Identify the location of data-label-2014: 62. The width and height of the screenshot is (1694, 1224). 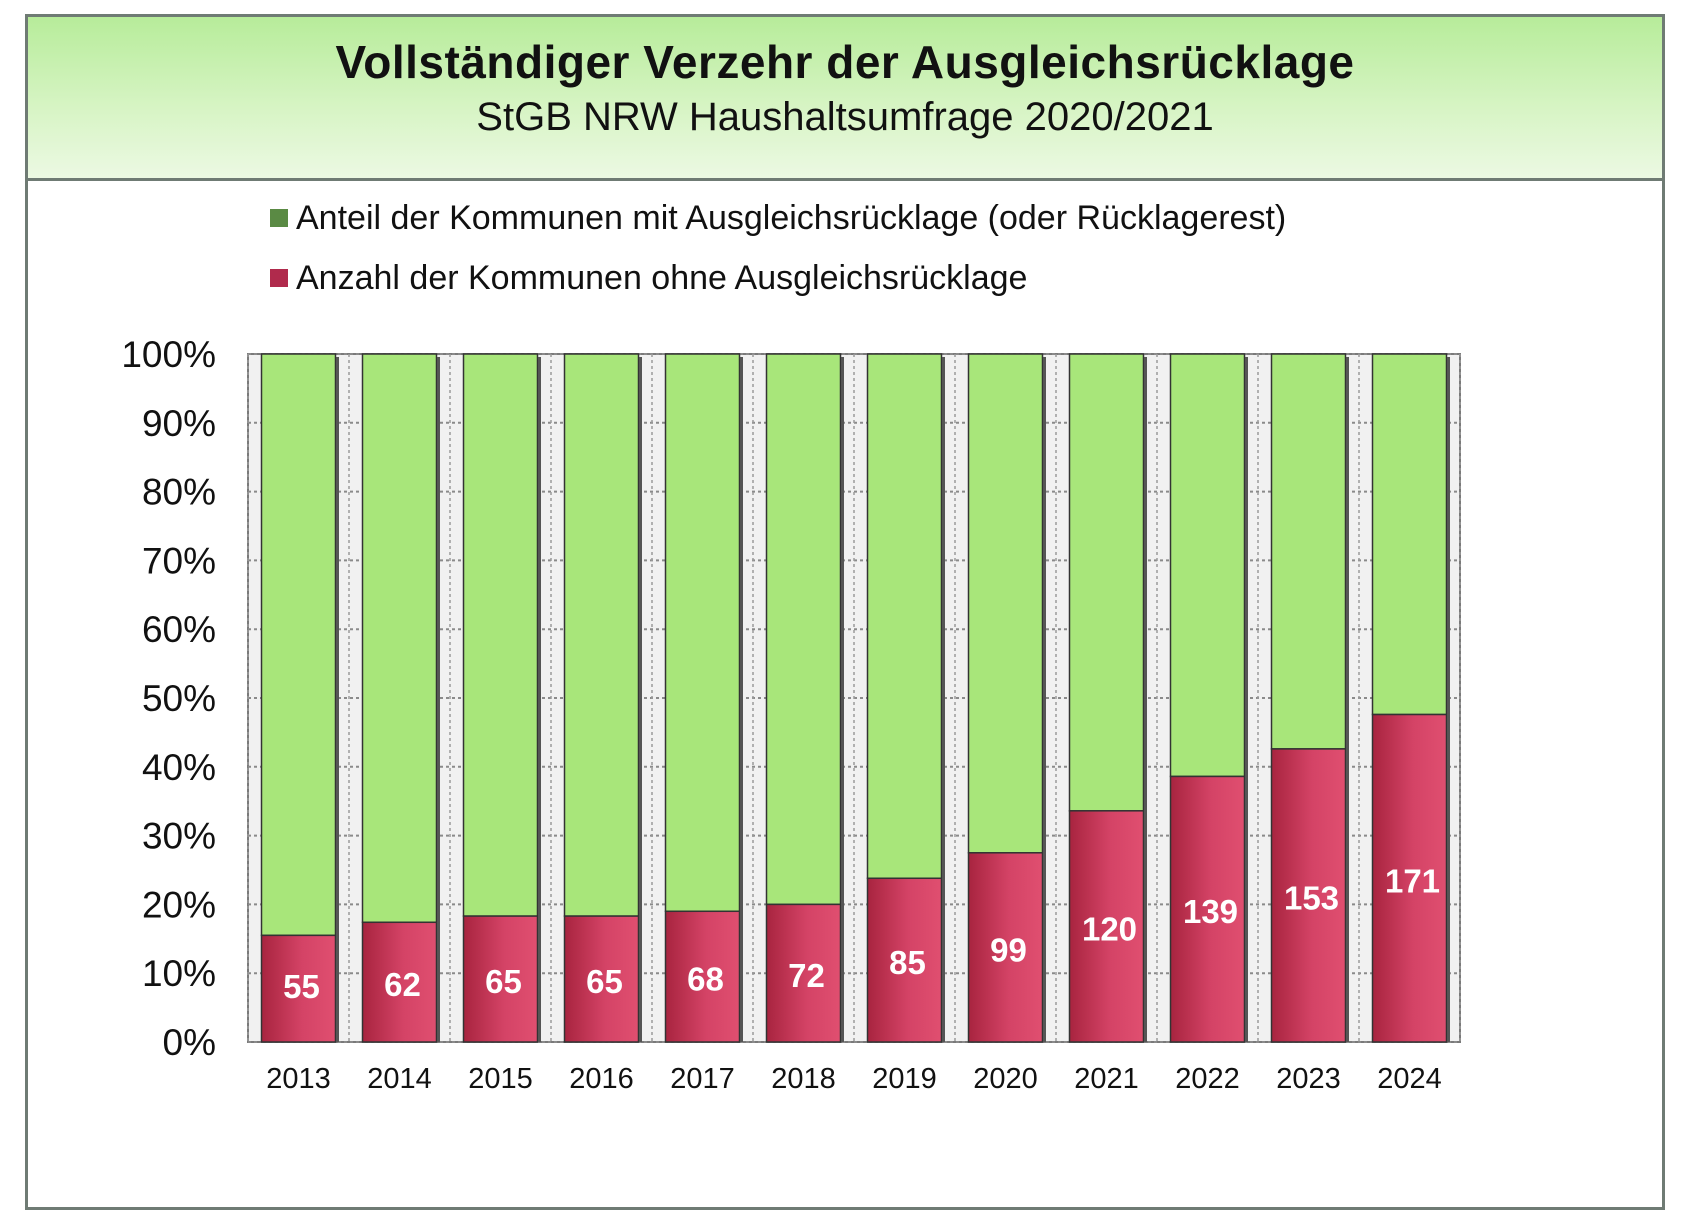
(402, 984).